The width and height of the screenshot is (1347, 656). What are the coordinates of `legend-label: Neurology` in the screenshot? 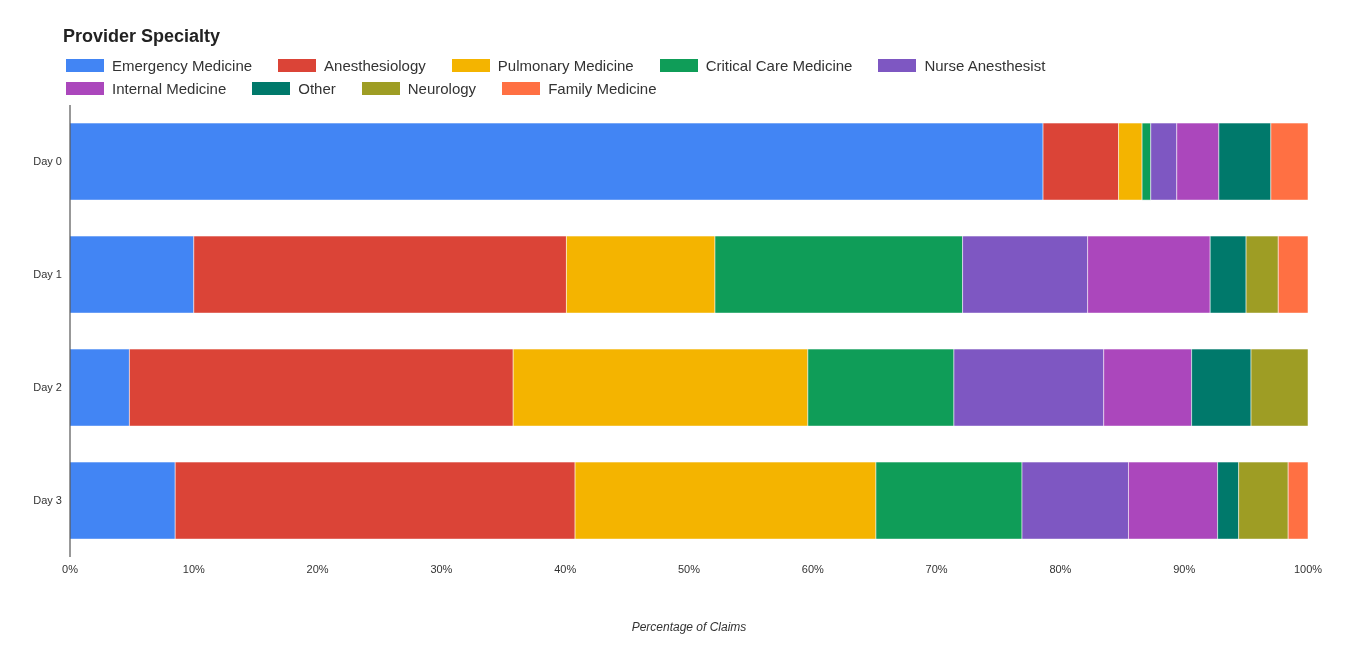 It's located at (441, 88).